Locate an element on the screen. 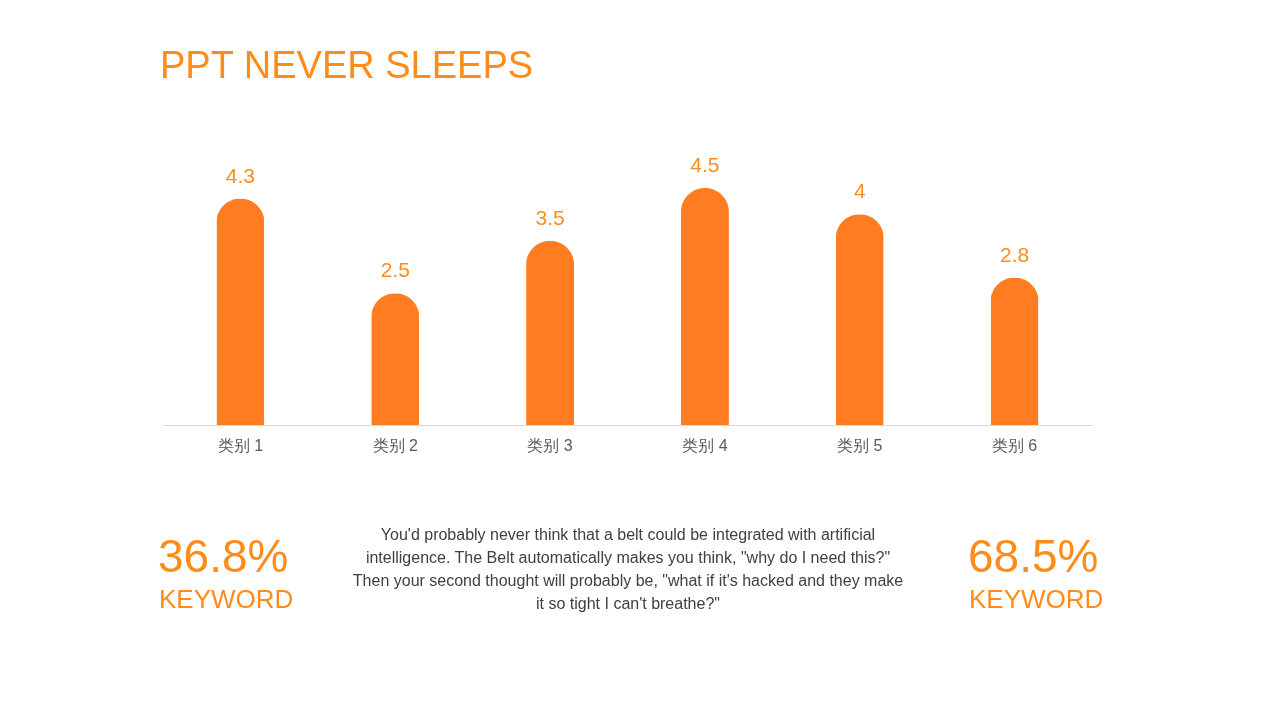  data-label: 4 is located at coordinates (859, 191).